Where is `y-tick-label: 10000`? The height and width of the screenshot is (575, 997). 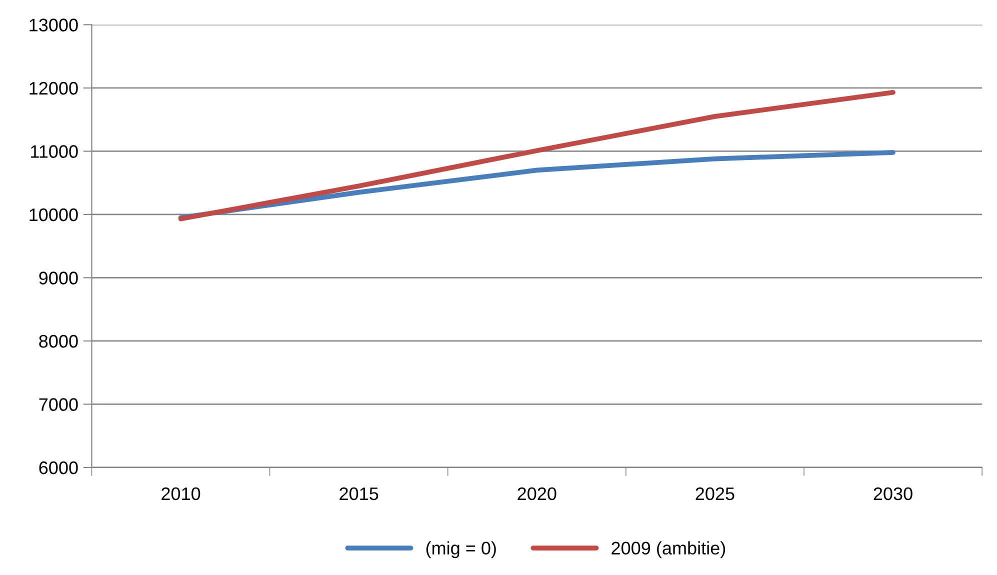
y-tick-label: 10000 is located at coordinates (54, 215).